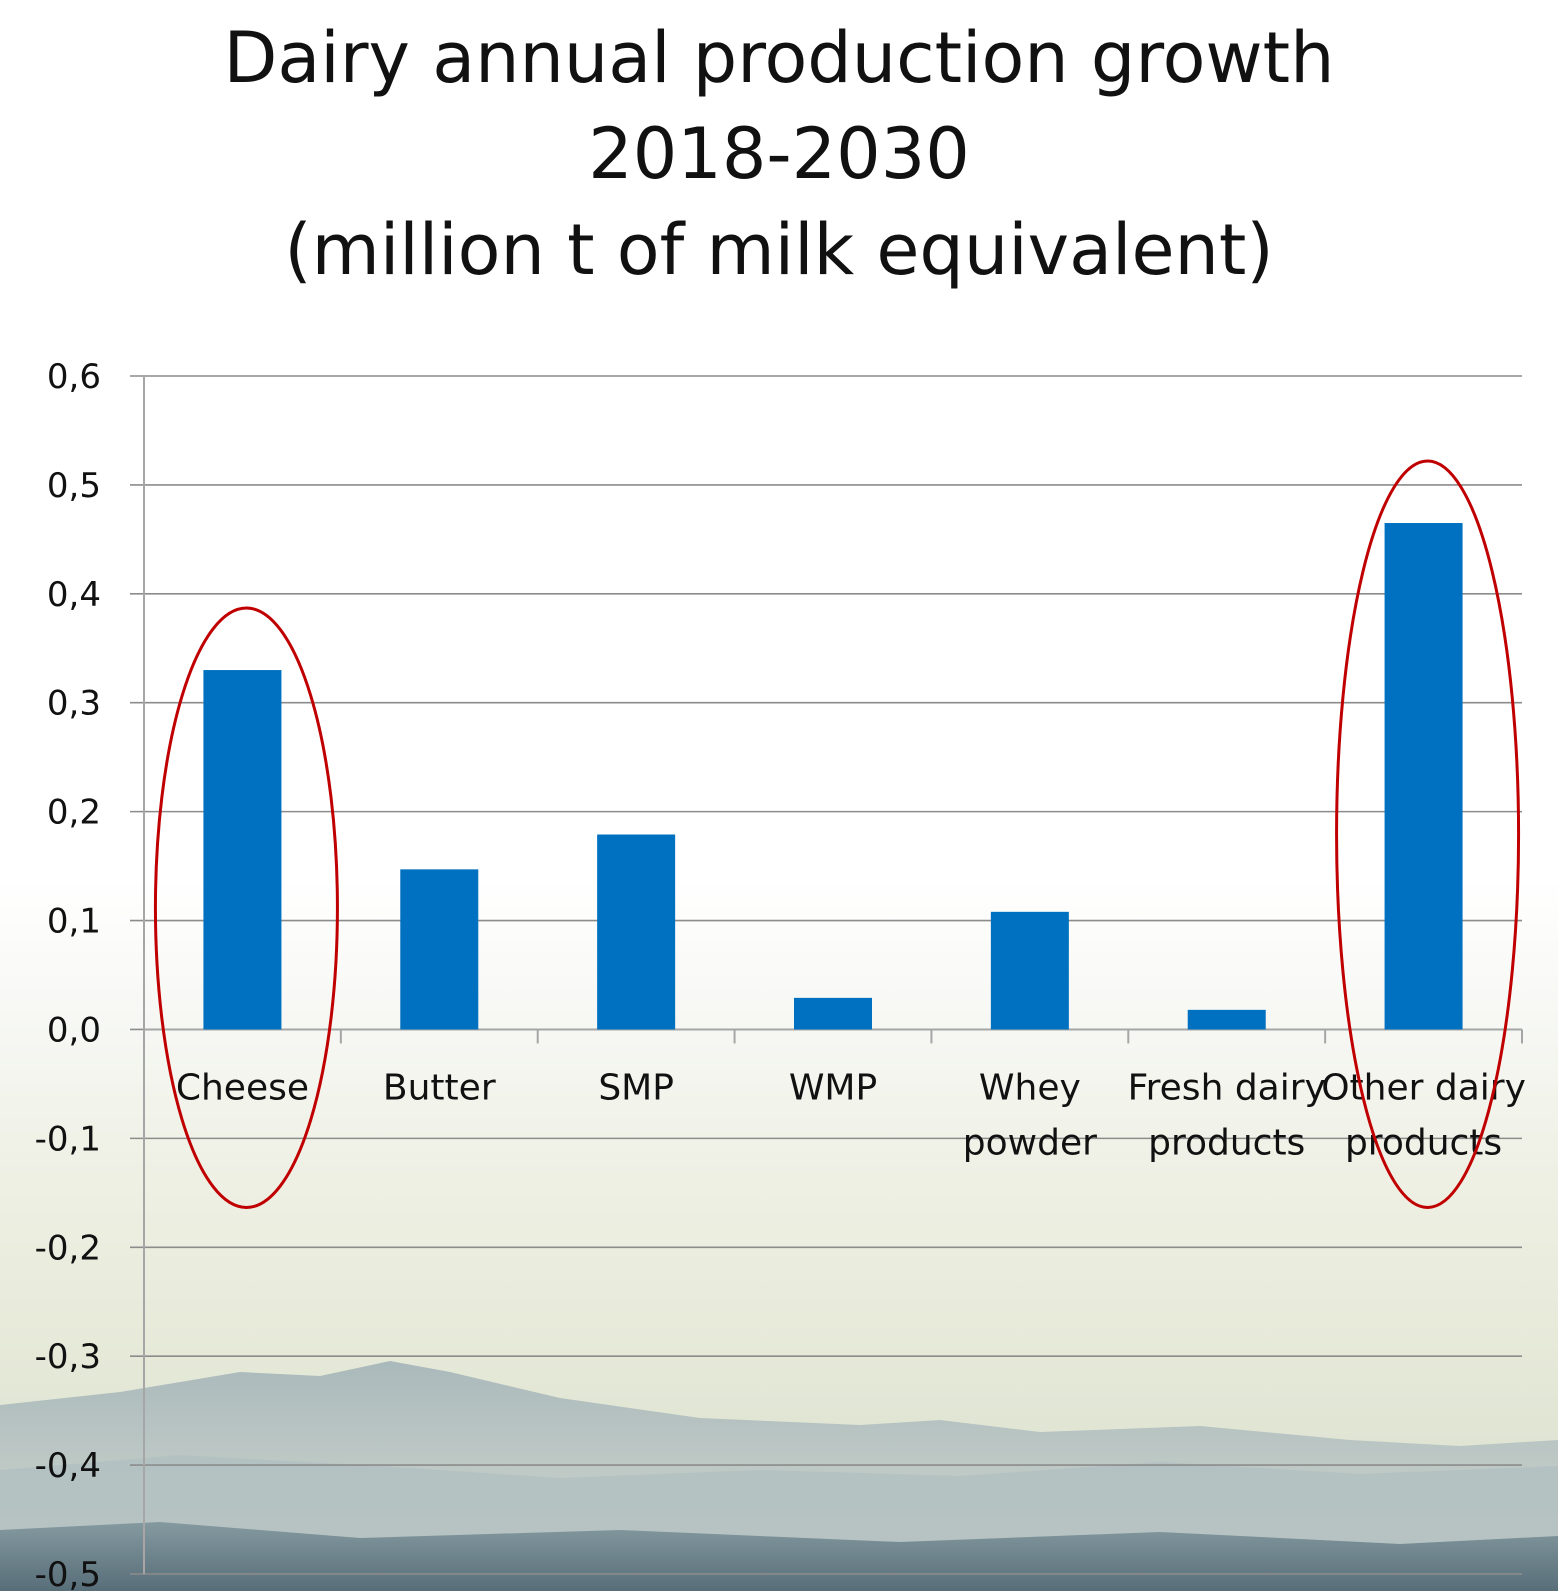 Image resolution: width=1558 pixels, height=1591 pixels. I want to click on category-label-line: WMP, so click(833, 1087).